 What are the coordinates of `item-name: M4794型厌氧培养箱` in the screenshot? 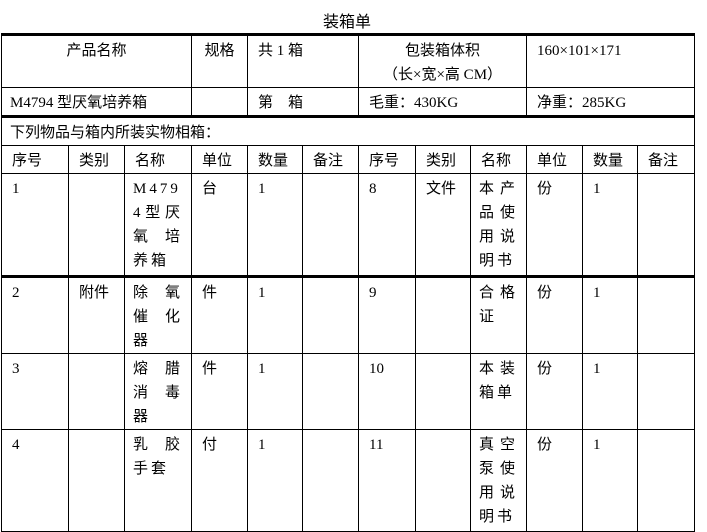 It's located at (158, 225).